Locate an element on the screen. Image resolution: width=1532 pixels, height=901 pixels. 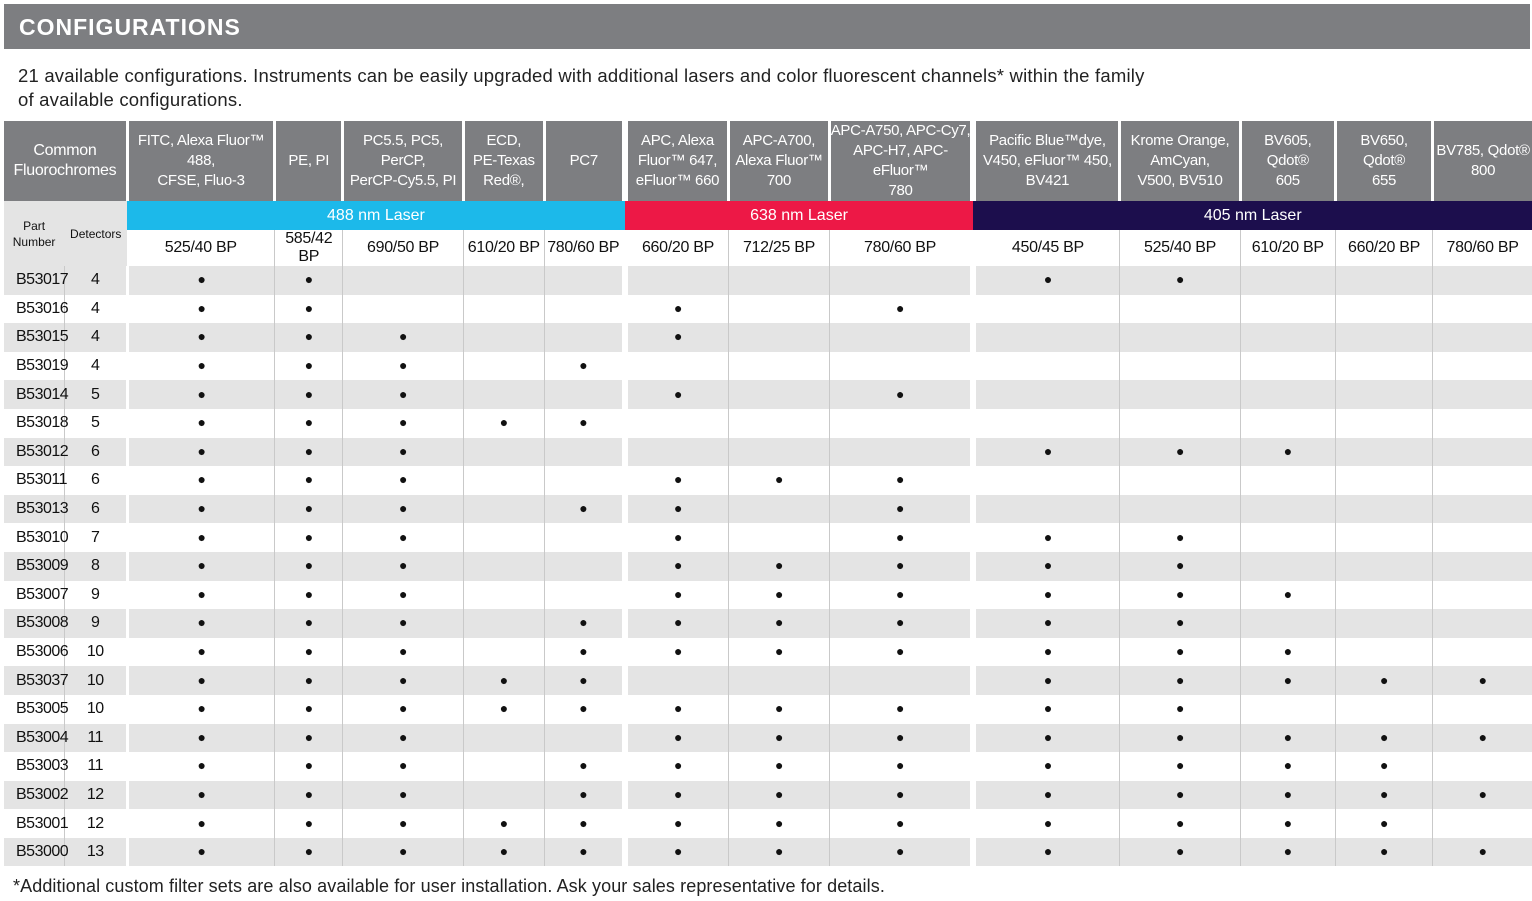
filter-label: 660/20 BP is located at coordinates (677, 248).